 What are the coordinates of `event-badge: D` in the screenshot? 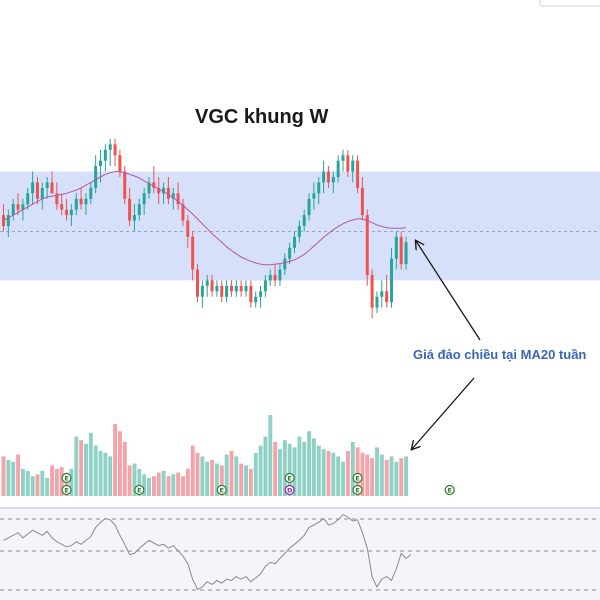 It's located at (289, 490).